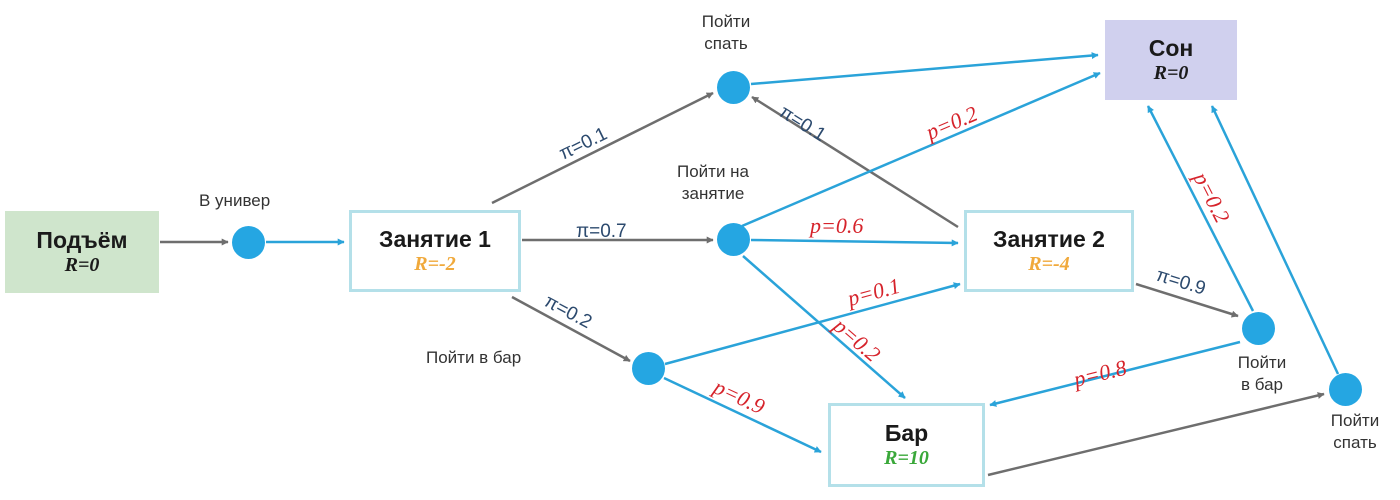  What do you see at coordinates (906, 433) in the screenshot?
I see `state-name: Бар` at bounding box center [906, 433].